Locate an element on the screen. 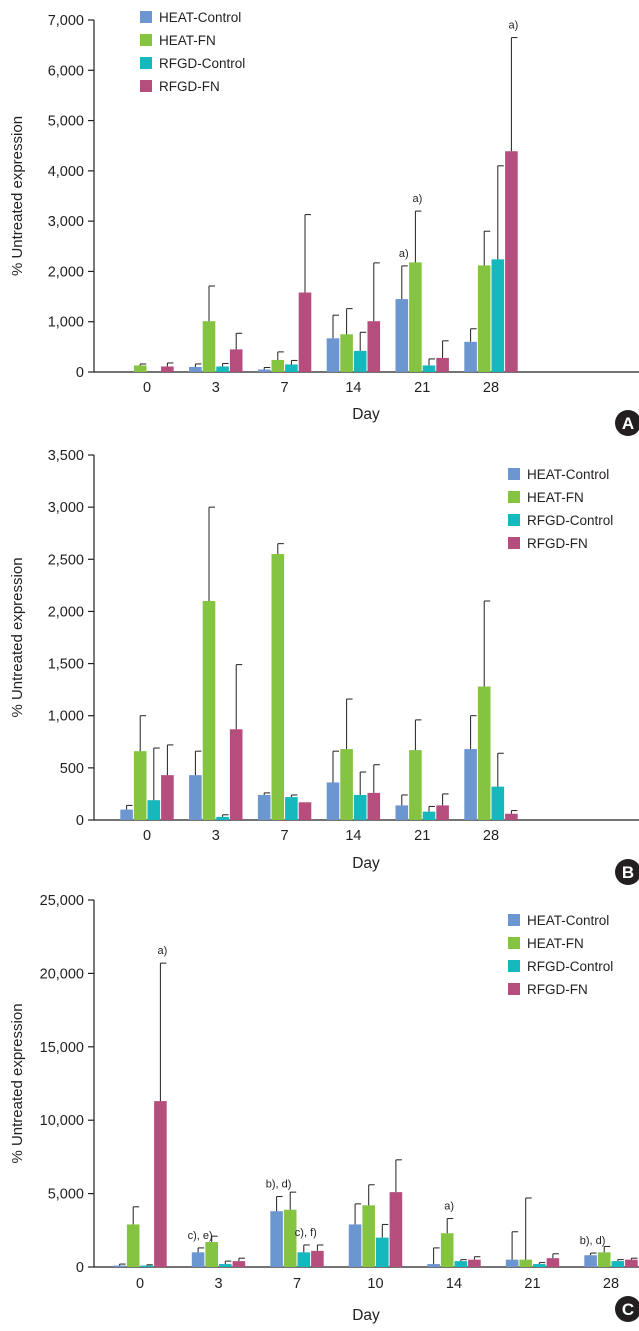 This screenshot has height=1331, width=639. x-tick-label: 28 is located at coordinates (611, 1284).